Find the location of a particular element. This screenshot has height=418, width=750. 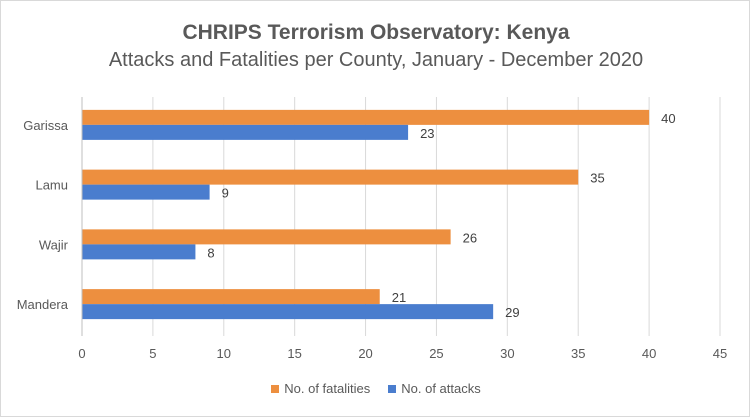

legend-item-attacks: No. of attacks is located at coordinates (434, 388).